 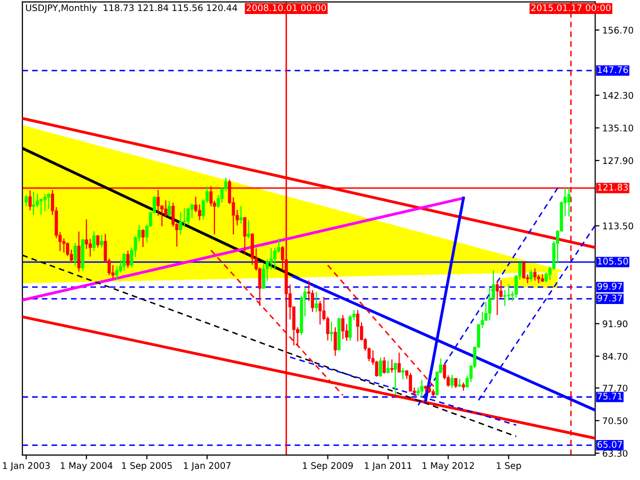 I want to click on x-tick-label: 1 Sep 2009, so click(x=328, y=466).